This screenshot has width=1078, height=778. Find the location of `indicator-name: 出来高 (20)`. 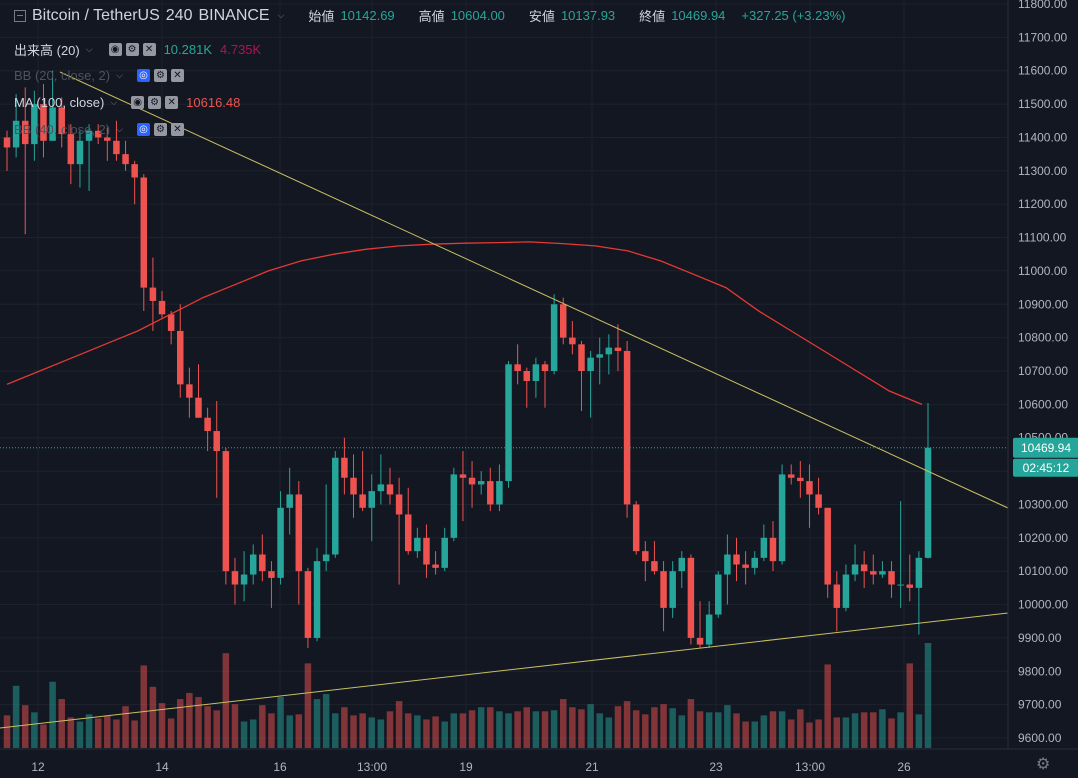

indicator-name: 出来高 (20) is located at coordinates (47, 50).